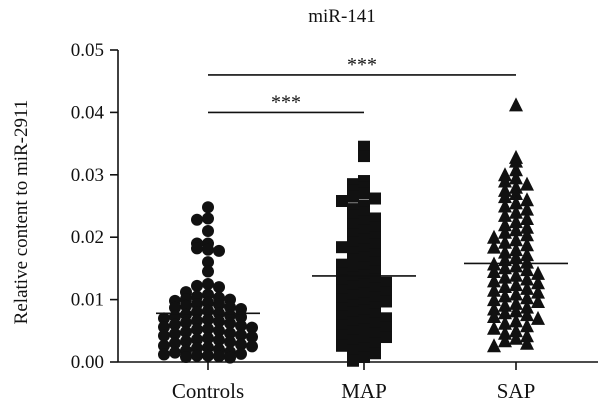 This screenshot has height=418, width=600. I want to click on y-tick-label: 0.03, so click(87, 175).